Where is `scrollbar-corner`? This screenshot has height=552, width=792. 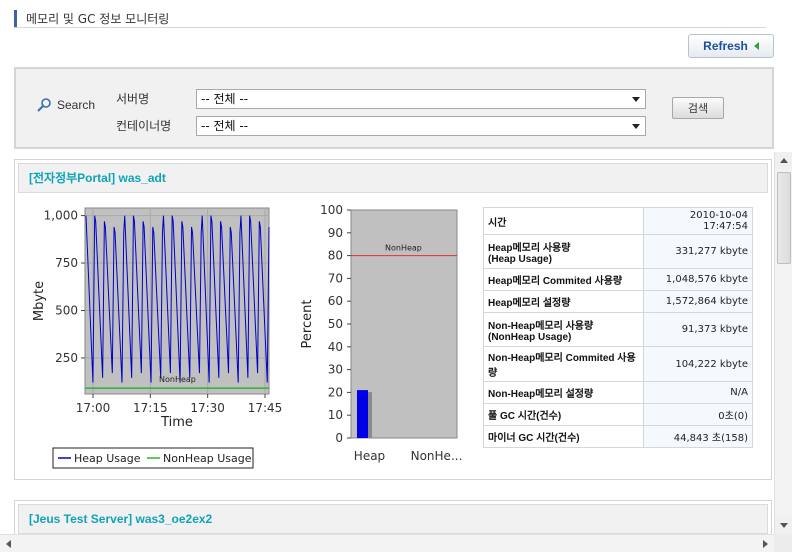
scrollbar-corner is located at coordinates (783, 543).